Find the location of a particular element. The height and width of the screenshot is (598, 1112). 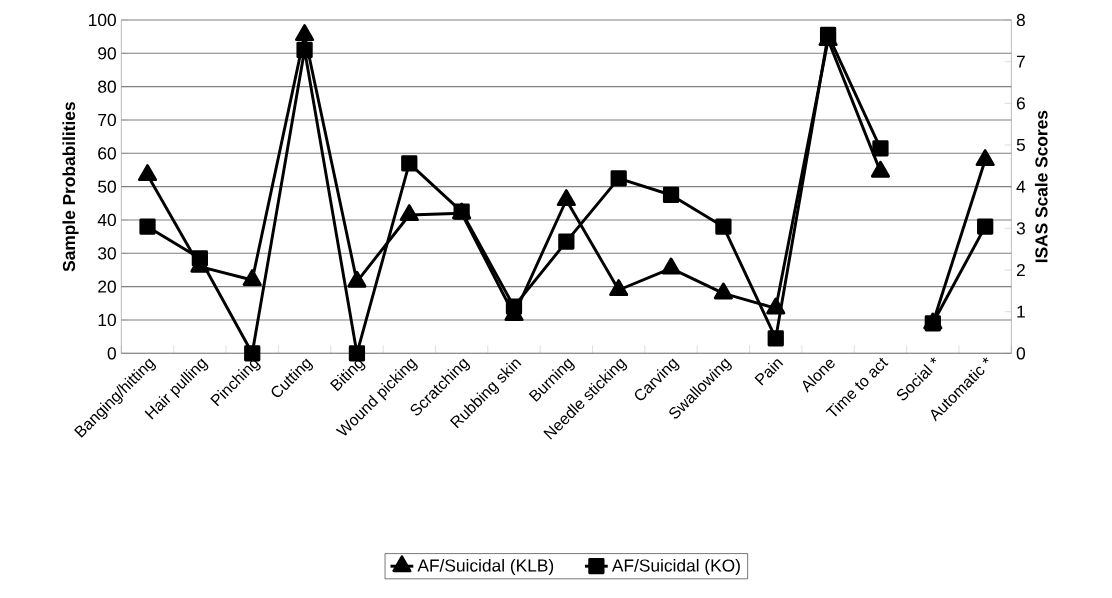

y2-tick-label: 0 is located at coordinates (1021, 353).